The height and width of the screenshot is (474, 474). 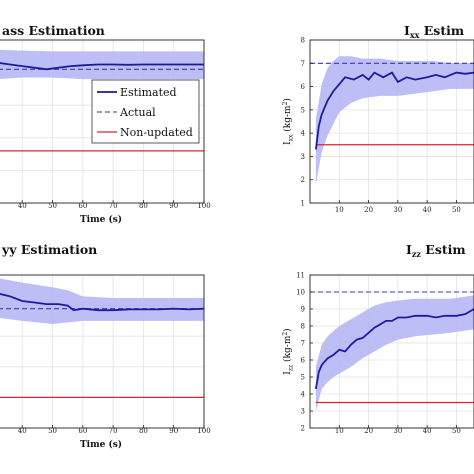 I want to click on y-tick-label: 10, so click(x=300, y=293).